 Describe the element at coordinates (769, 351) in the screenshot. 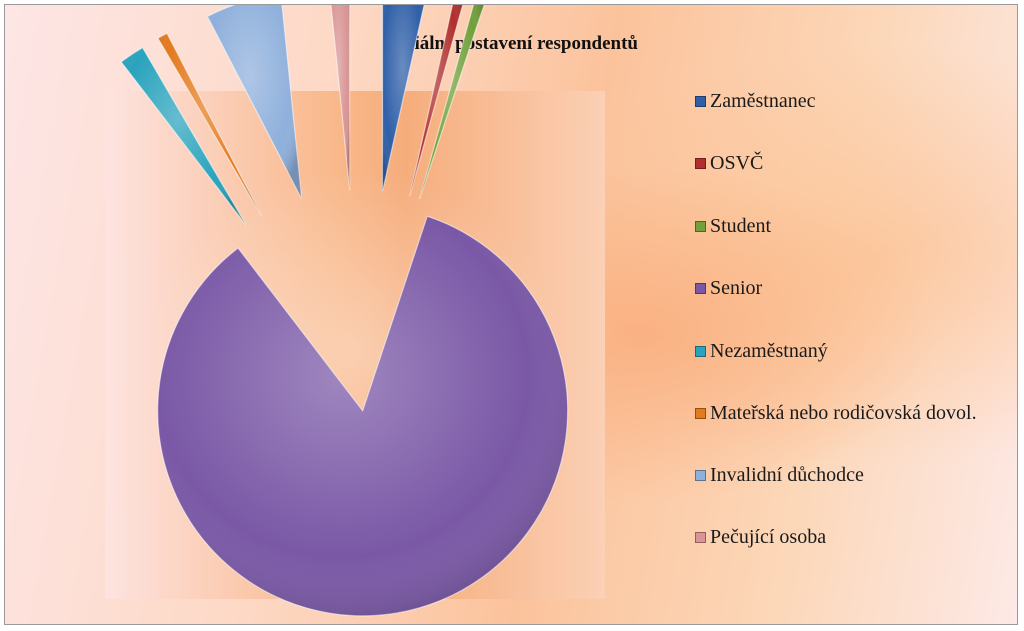

I see `legend-label: Nezaměstnaný` at that location.